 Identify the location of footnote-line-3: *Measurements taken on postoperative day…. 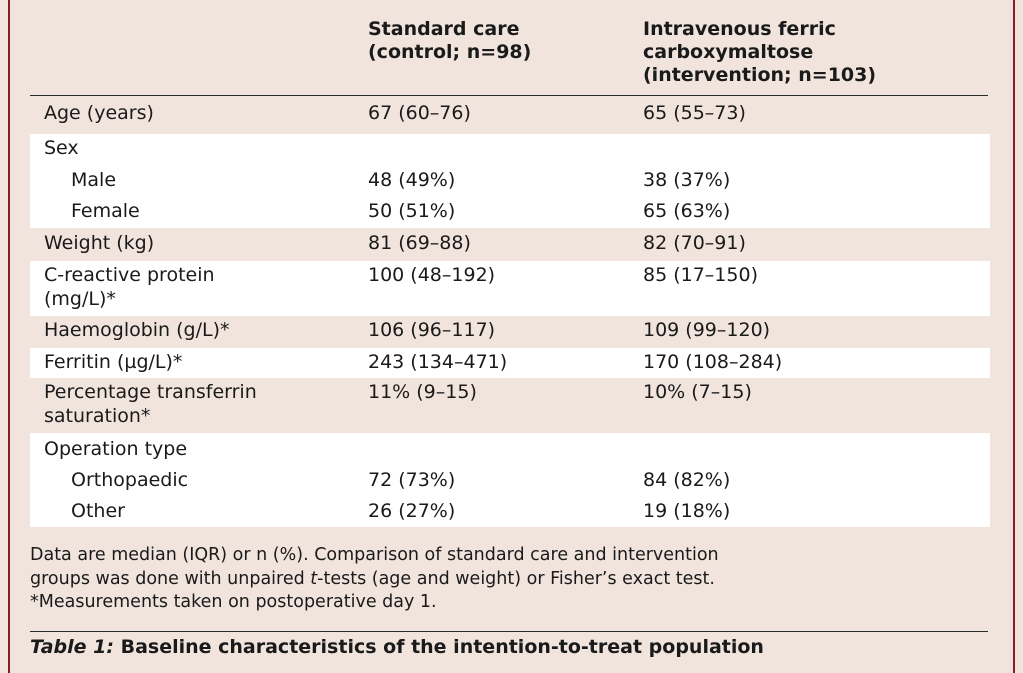
(233, 602).